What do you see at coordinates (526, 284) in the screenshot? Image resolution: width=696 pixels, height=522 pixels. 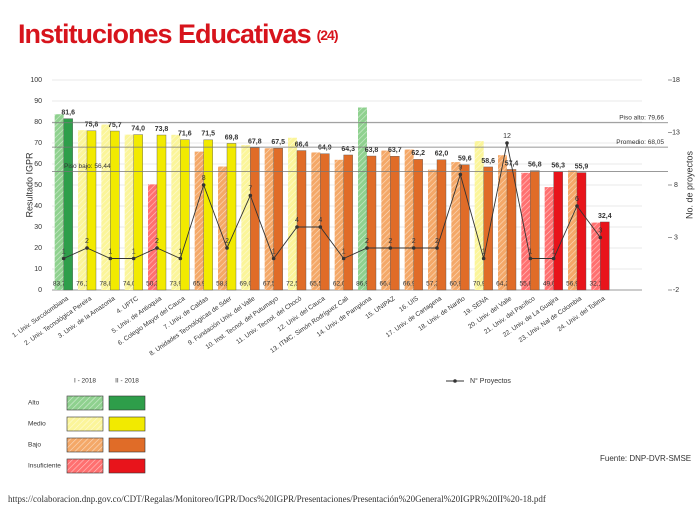 I see `bar-value-label: 55,8` at bounding box center [526, 284].